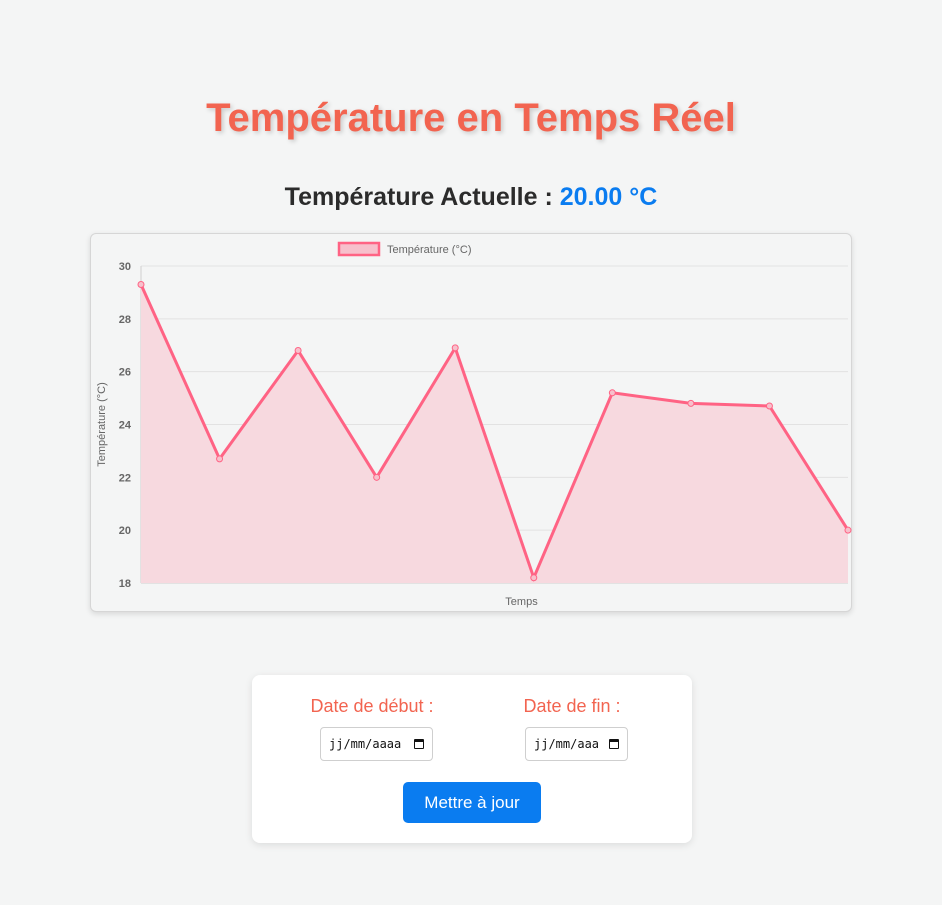 The height and width of the screenshot is (905, 942). I want to click on current-temperature: Température Actuelle : 20.00 °C, so click(471, 197).